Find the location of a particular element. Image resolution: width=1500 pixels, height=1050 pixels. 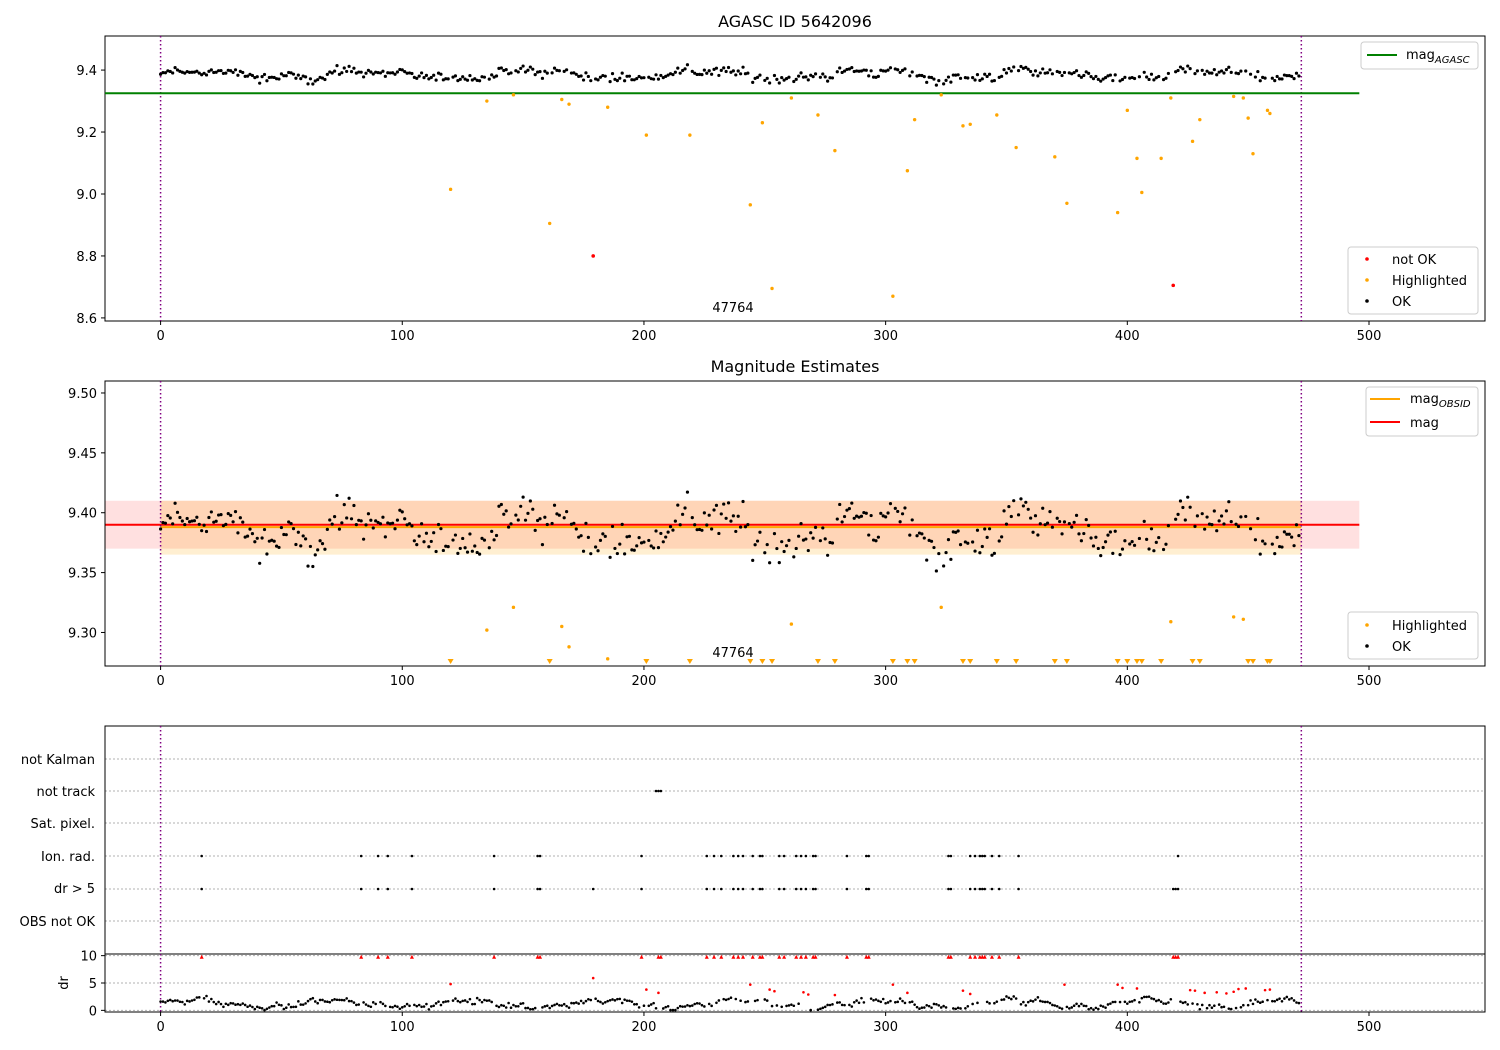

legend-label-not-ok: not OK is located at coordinates (1414, 260).